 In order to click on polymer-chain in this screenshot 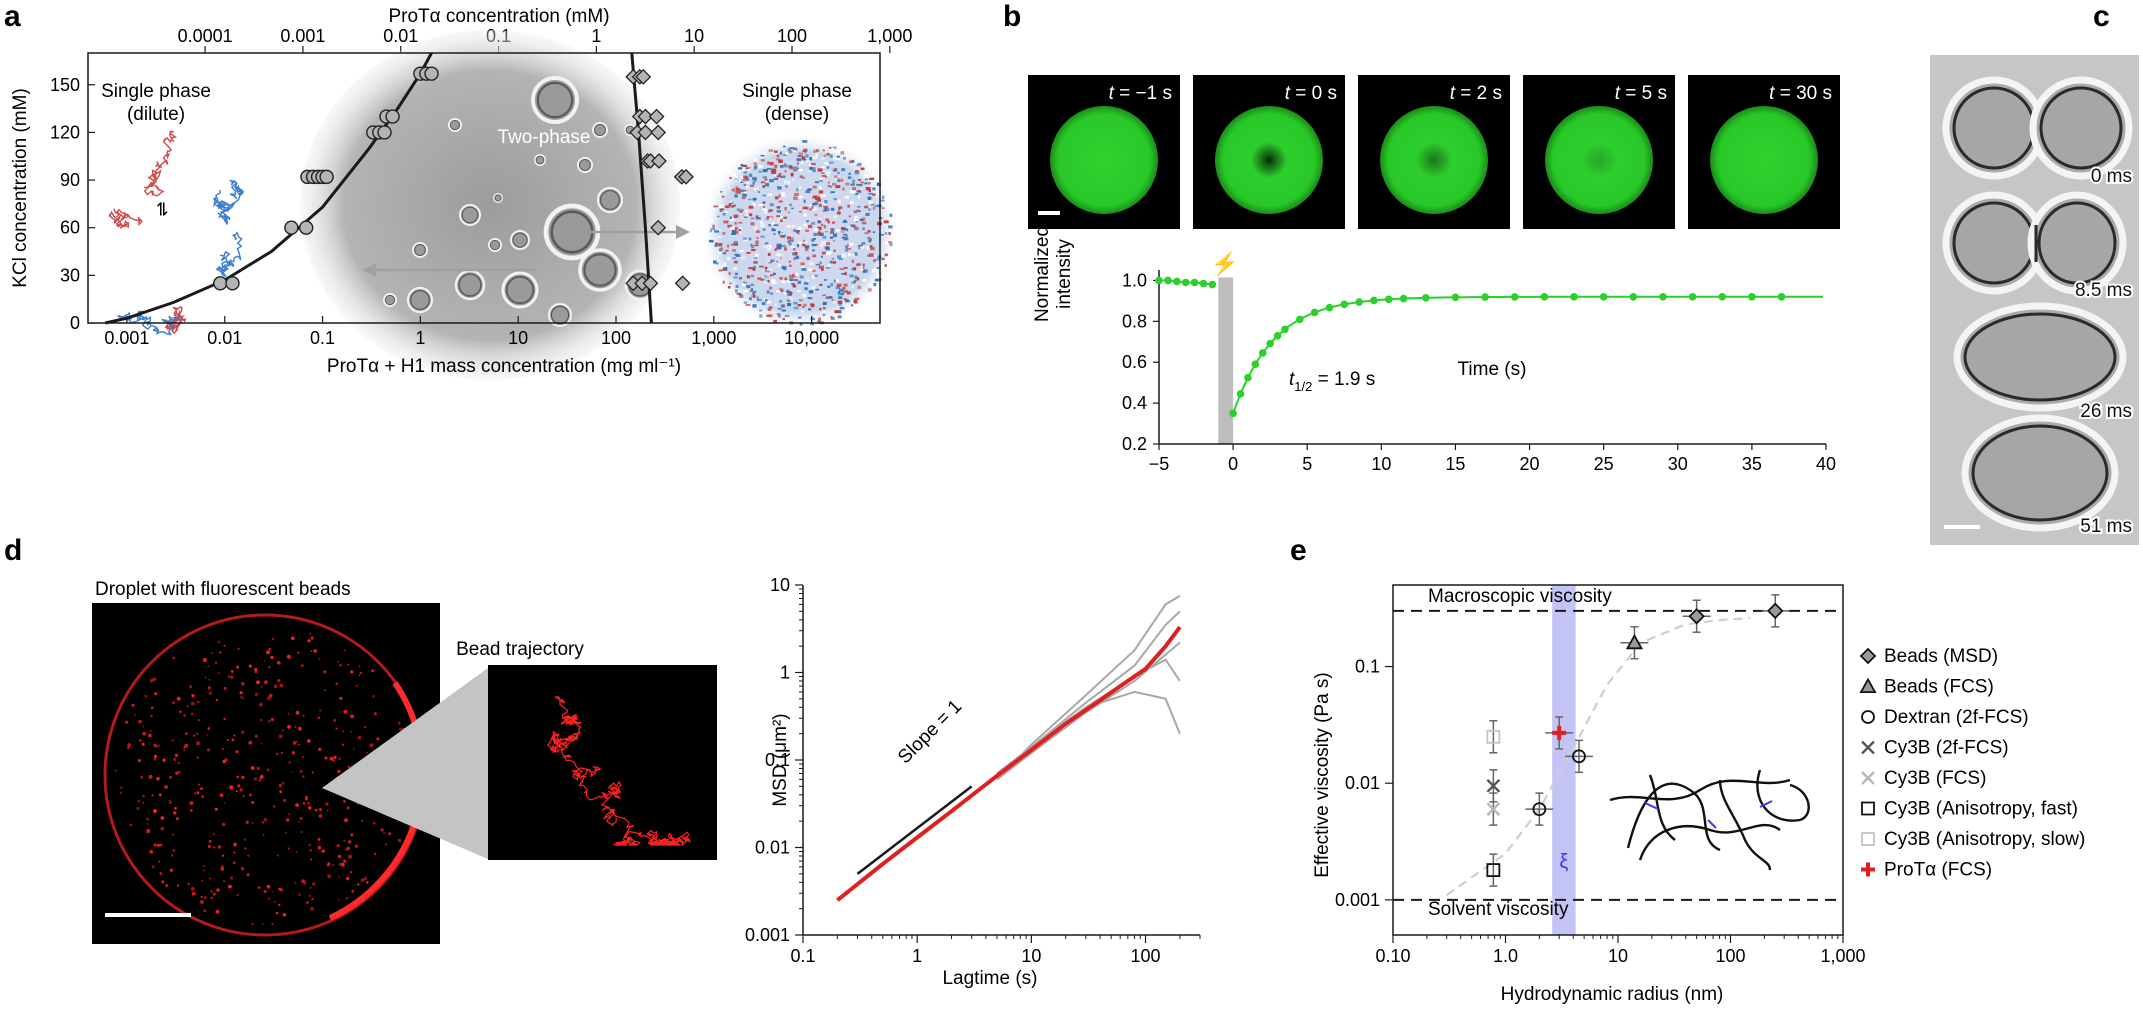, I will do `click(1673, 817)`.